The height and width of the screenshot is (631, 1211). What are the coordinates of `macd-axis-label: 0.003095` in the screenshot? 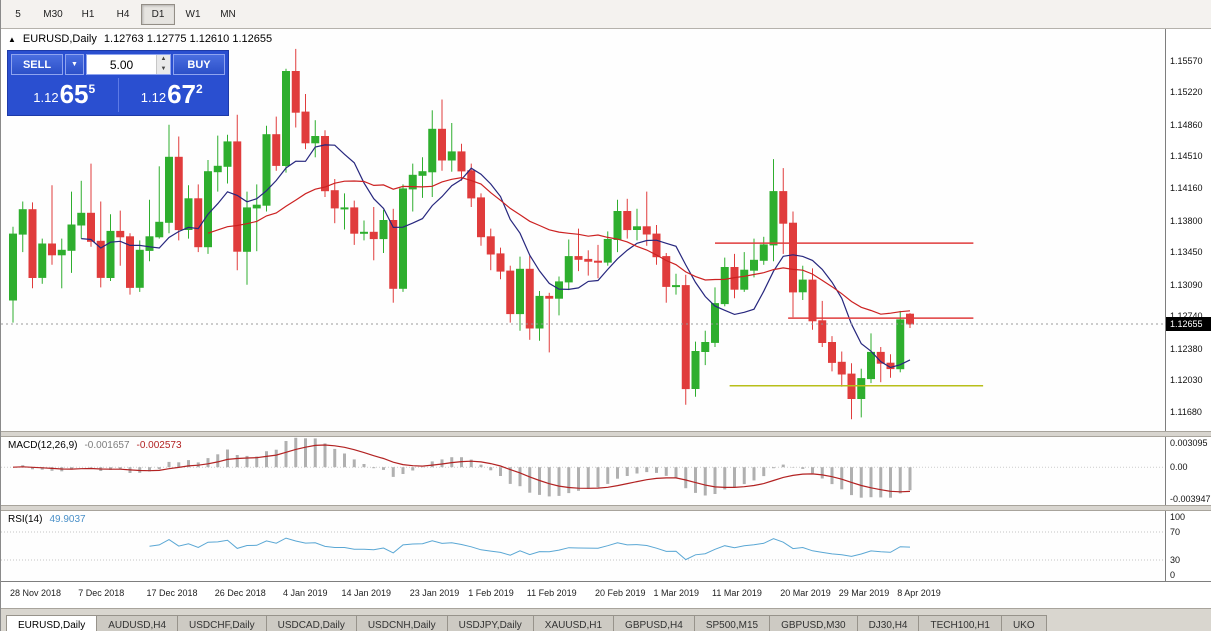 It's located at (1189, 443).